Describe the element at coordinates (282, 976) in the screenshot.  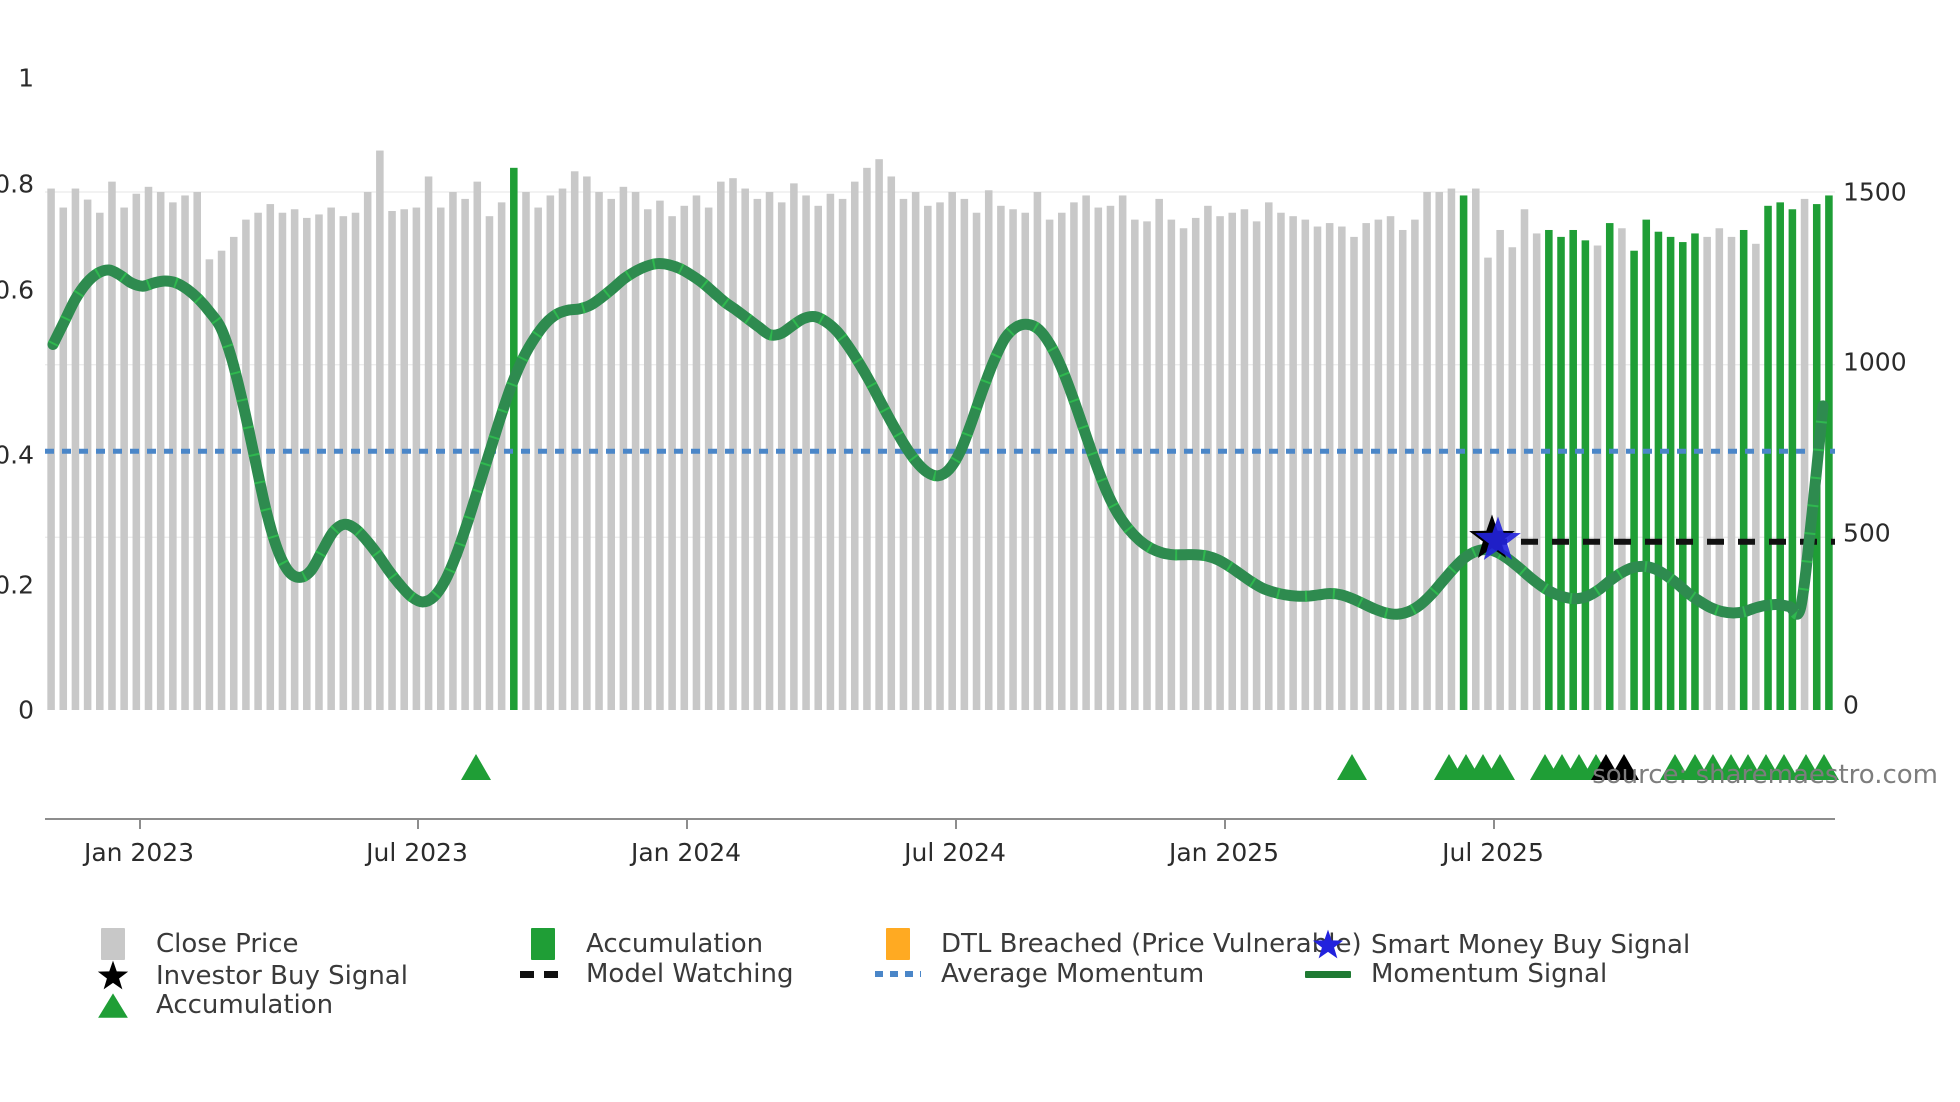
I see `legend-item-label: Investor Buy Signal` at that location.